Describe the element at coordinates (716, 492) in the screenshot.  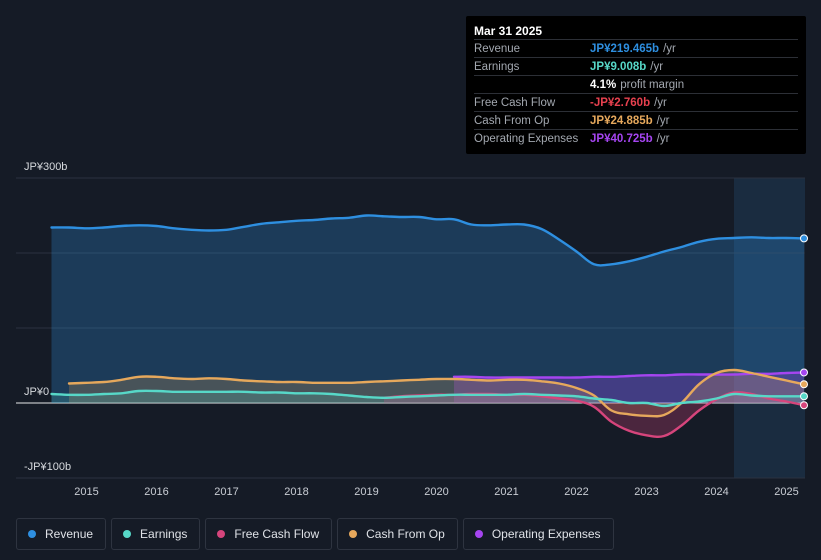
I see `x-tick-label: 2024` at that location.